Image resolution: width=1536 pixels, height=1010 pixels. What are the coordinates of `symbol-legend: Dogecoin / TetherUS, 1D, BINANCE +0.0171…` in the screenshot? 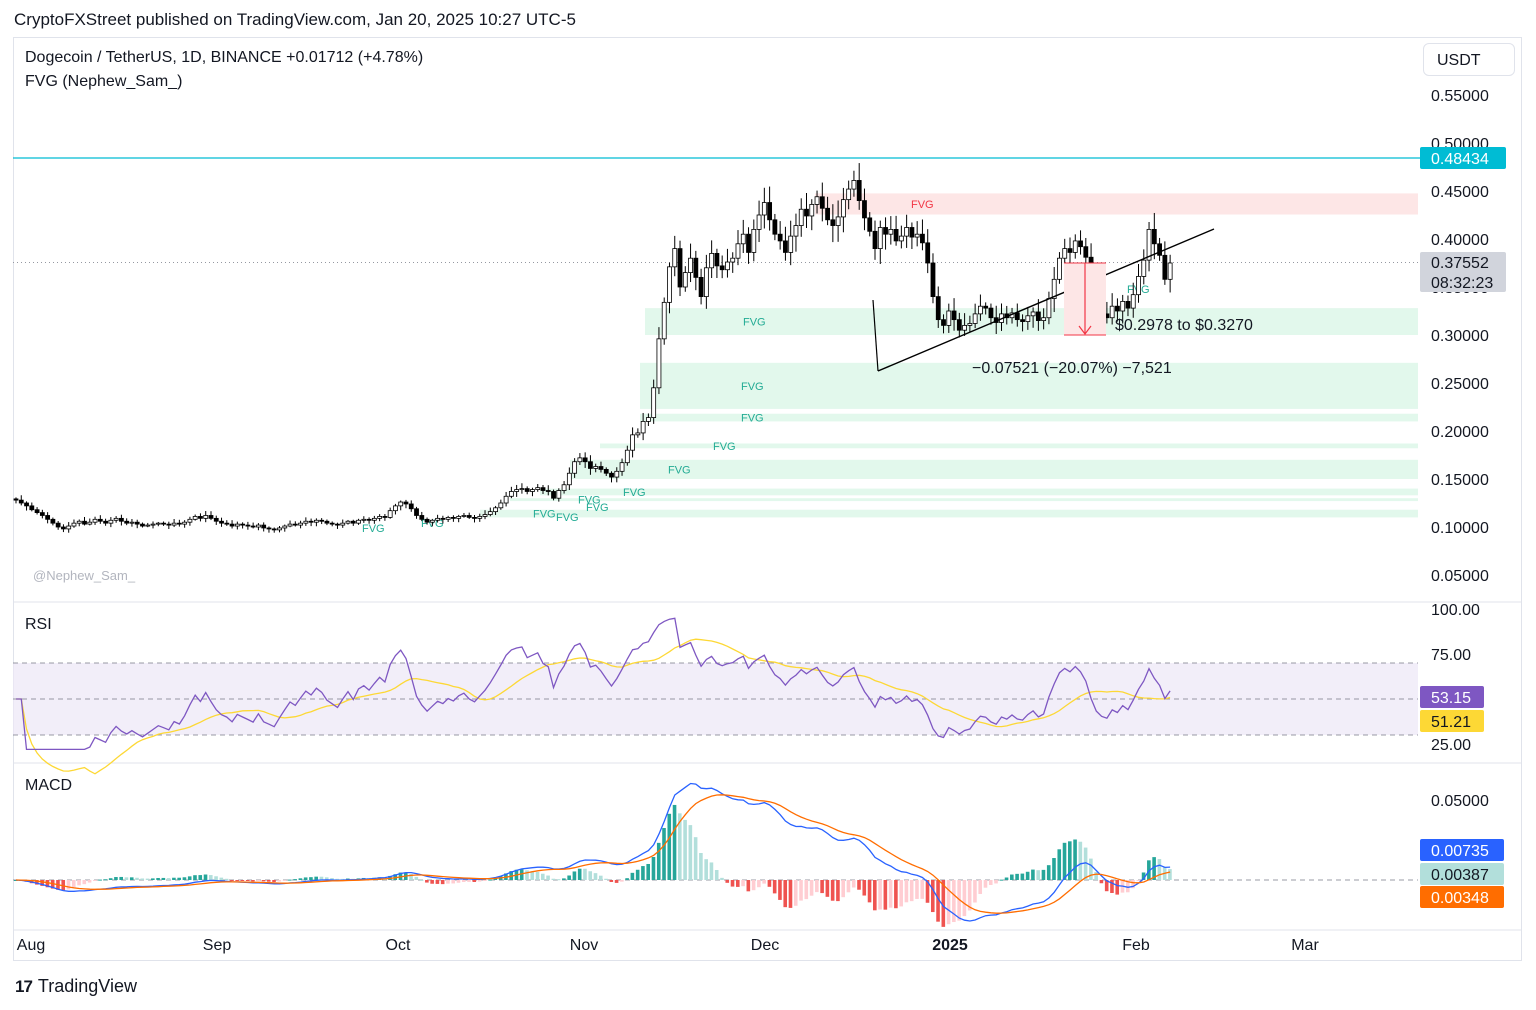 It's located at (224, 57).